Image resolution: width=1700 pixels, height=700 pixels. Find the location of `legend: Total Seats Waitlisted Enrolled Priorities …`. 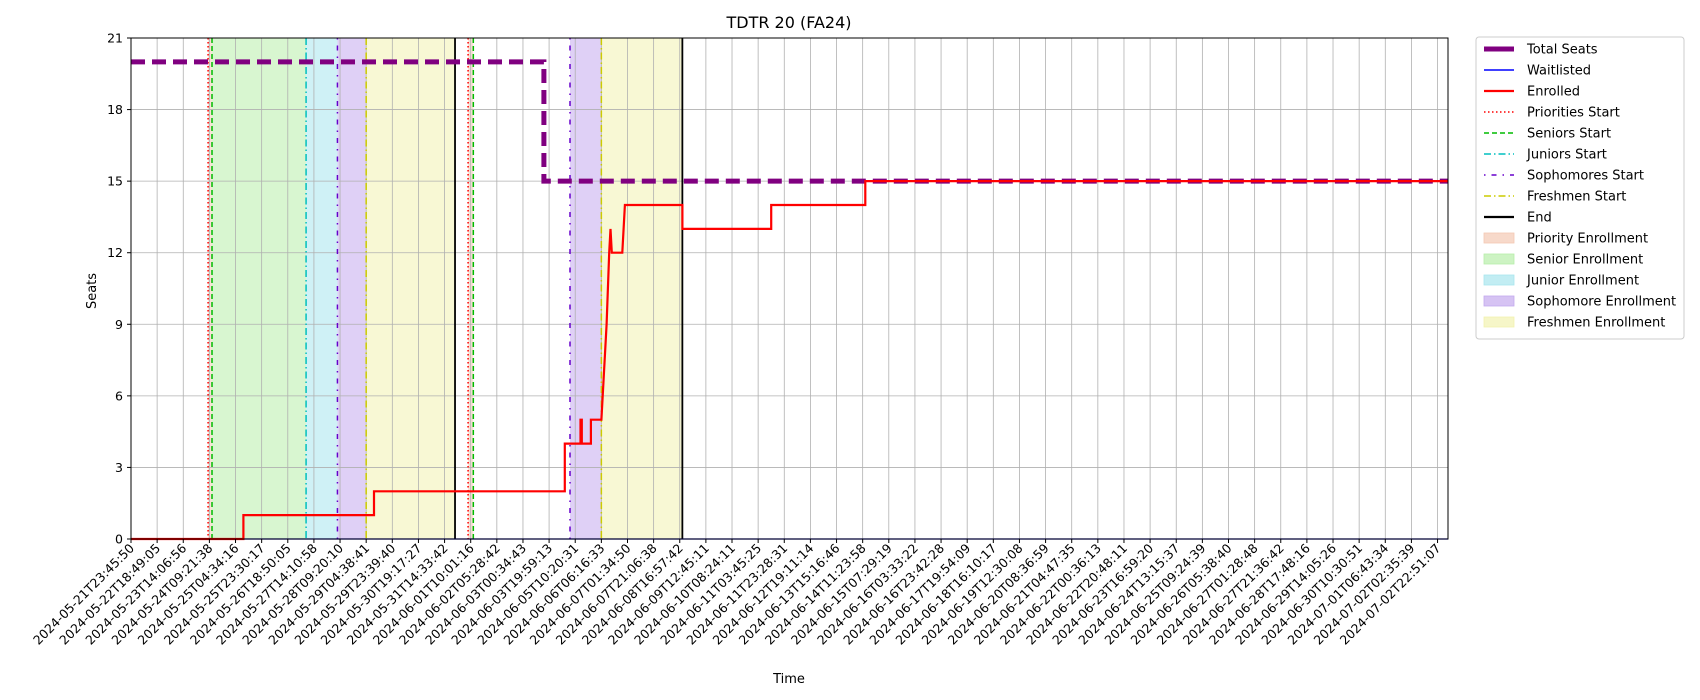

legend: Total Seats Waitlisted Enrolled Priorities … is located at coordinates (1580, 188).